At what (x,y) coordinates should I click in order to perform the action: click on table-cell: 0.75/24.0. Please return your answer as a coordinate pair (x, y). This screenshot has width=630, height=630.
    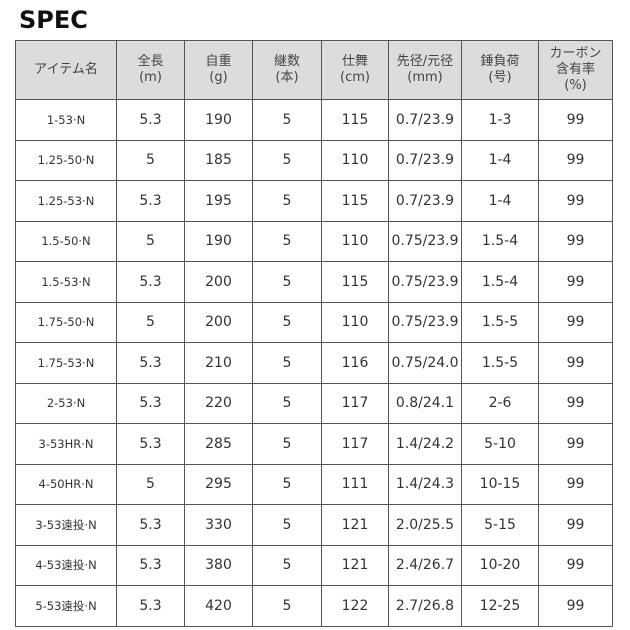
    Looking at the image, I should click on (425, 363).